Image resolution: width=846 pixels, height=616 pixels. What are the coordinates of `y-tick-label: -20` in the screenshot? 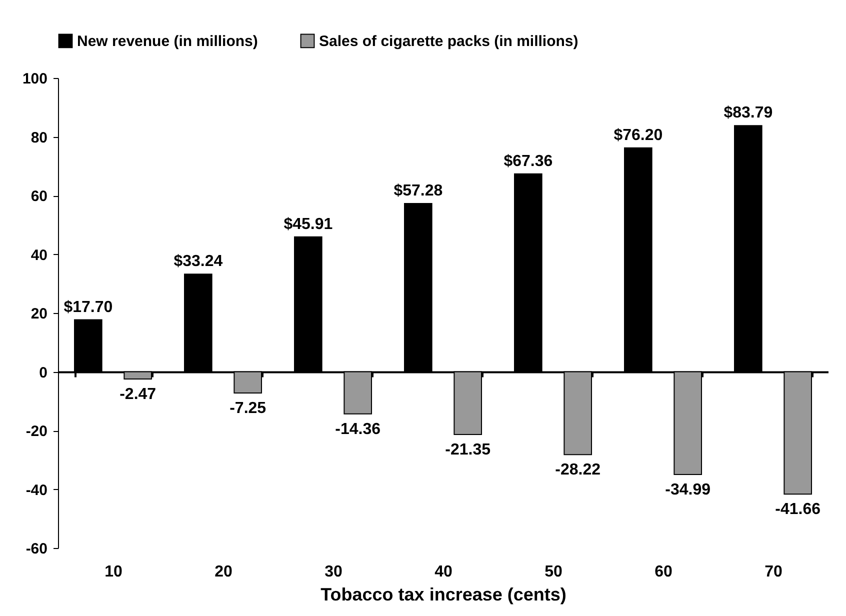 It's located at (37, 431).